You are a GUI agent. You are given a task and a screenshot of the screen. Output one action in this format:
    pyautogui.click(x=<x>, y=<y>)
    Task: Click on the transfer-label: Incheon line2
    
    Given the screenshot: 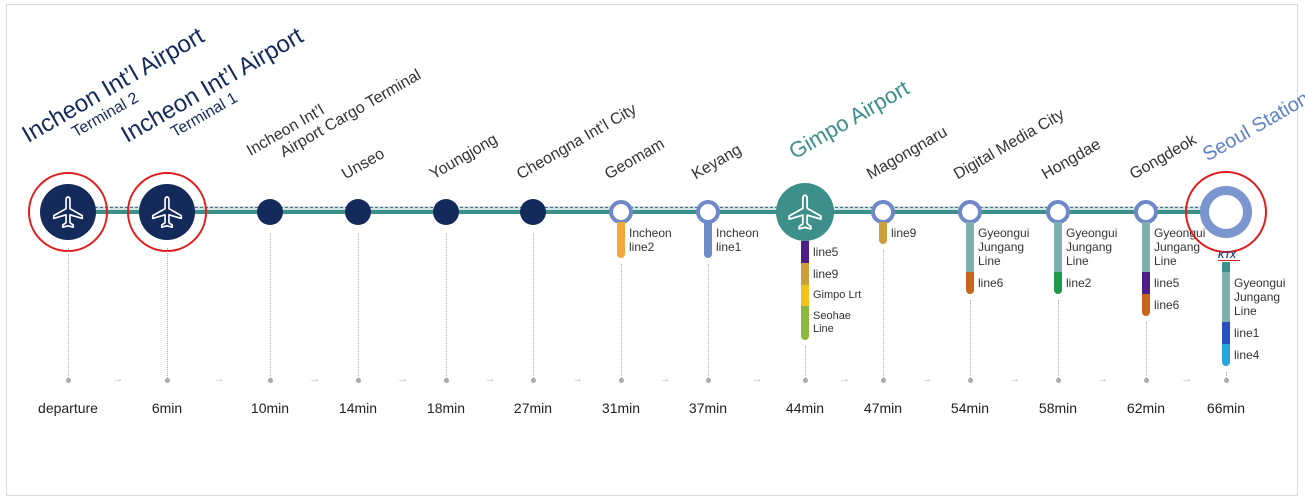 What is the action you would take?
    pyautogui.click(x=650, y=240)
    